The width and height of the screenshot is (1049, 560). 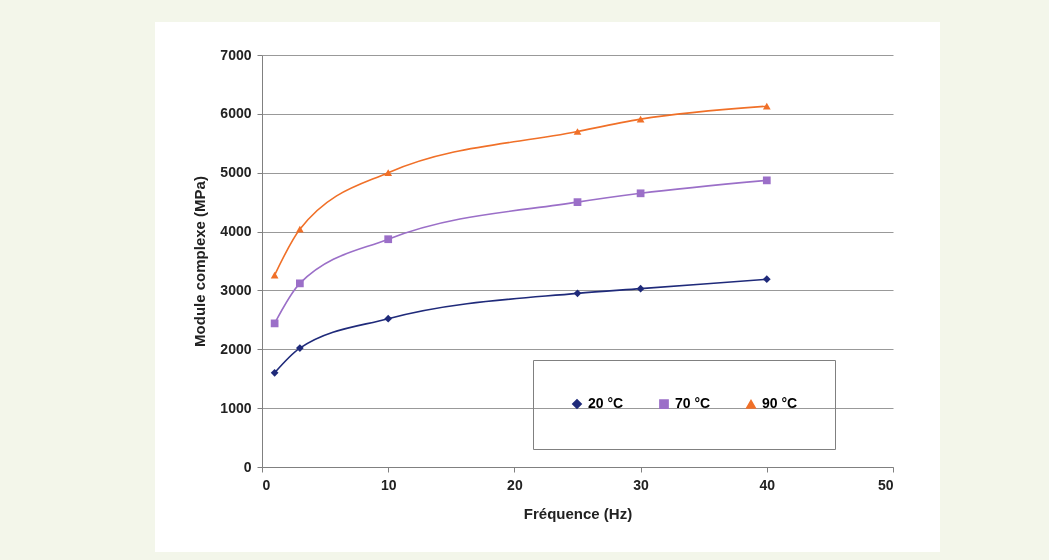 I want to click on y-tick-label: 7000, so click(x=236, y=54).